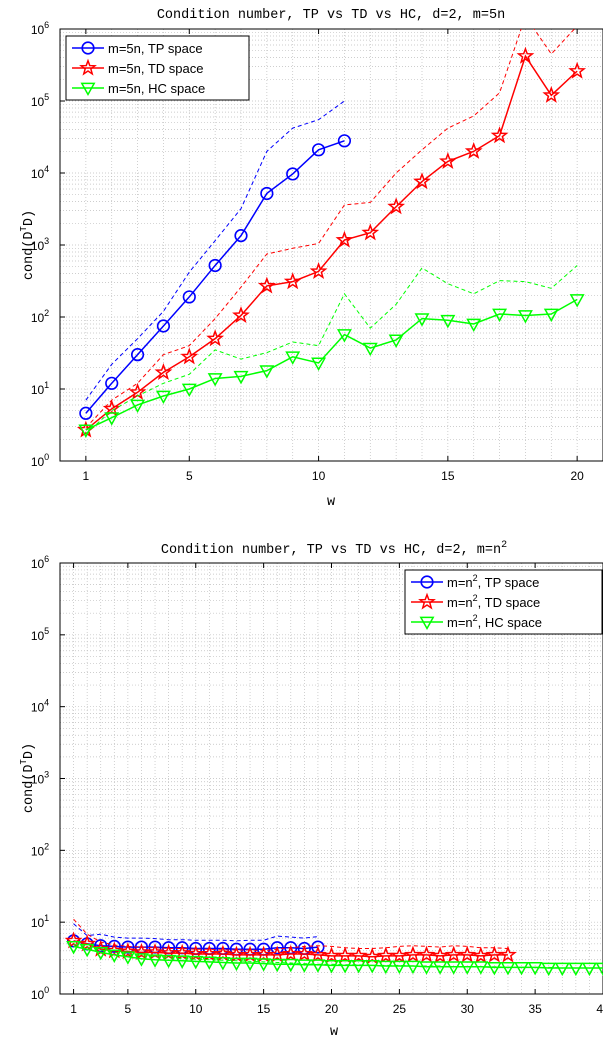 The width and height of the screenshot is (603, 1042). What do you see at coordinates (331, 349) in the screenshot?
I see `series-dashed-line` at bounding box center [331, 349].